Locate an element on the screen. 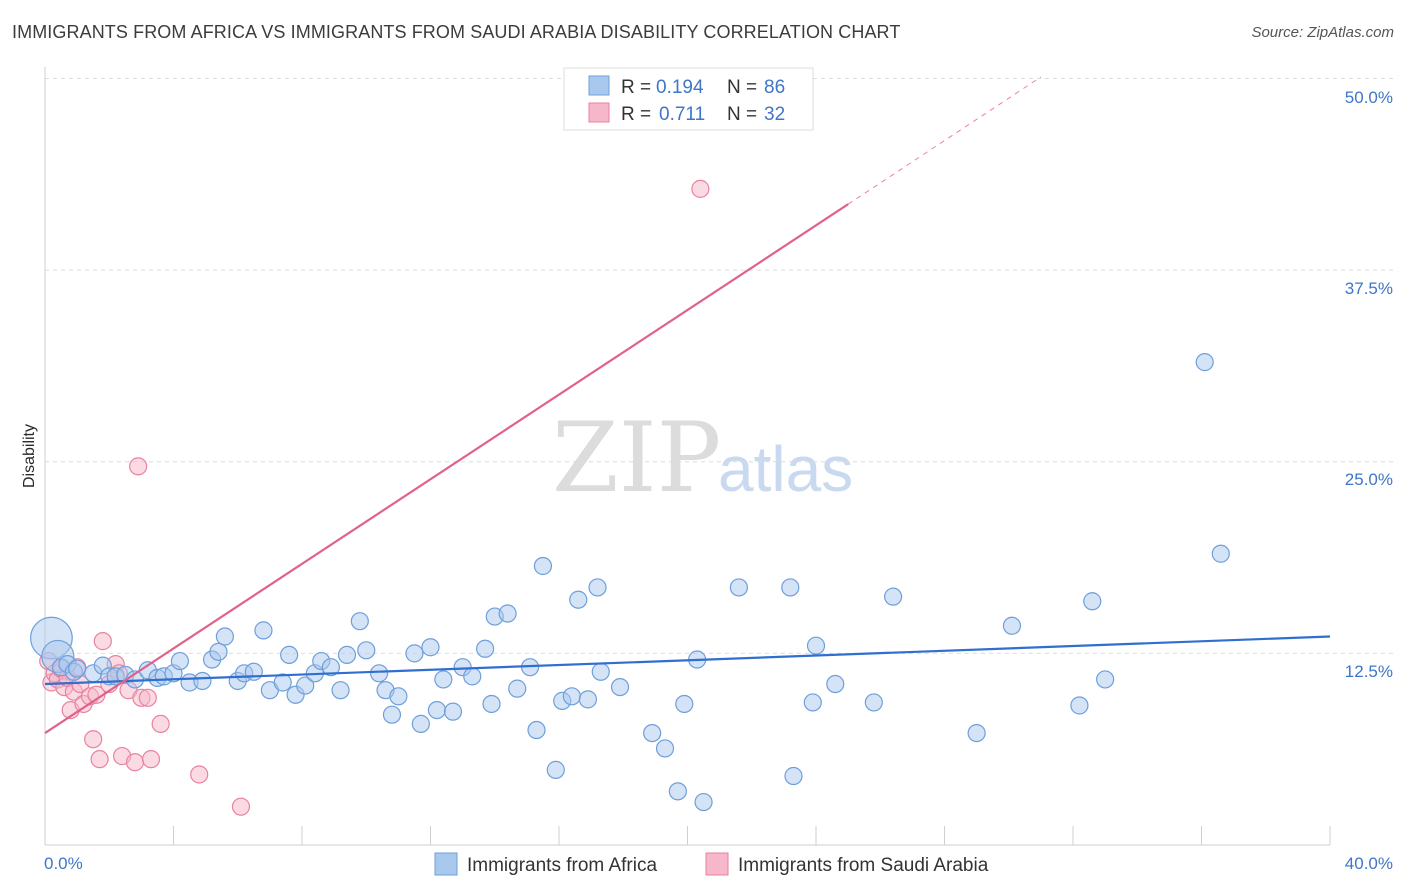  legend-n-value-africa: 86 is located at coordinates (774, 87).